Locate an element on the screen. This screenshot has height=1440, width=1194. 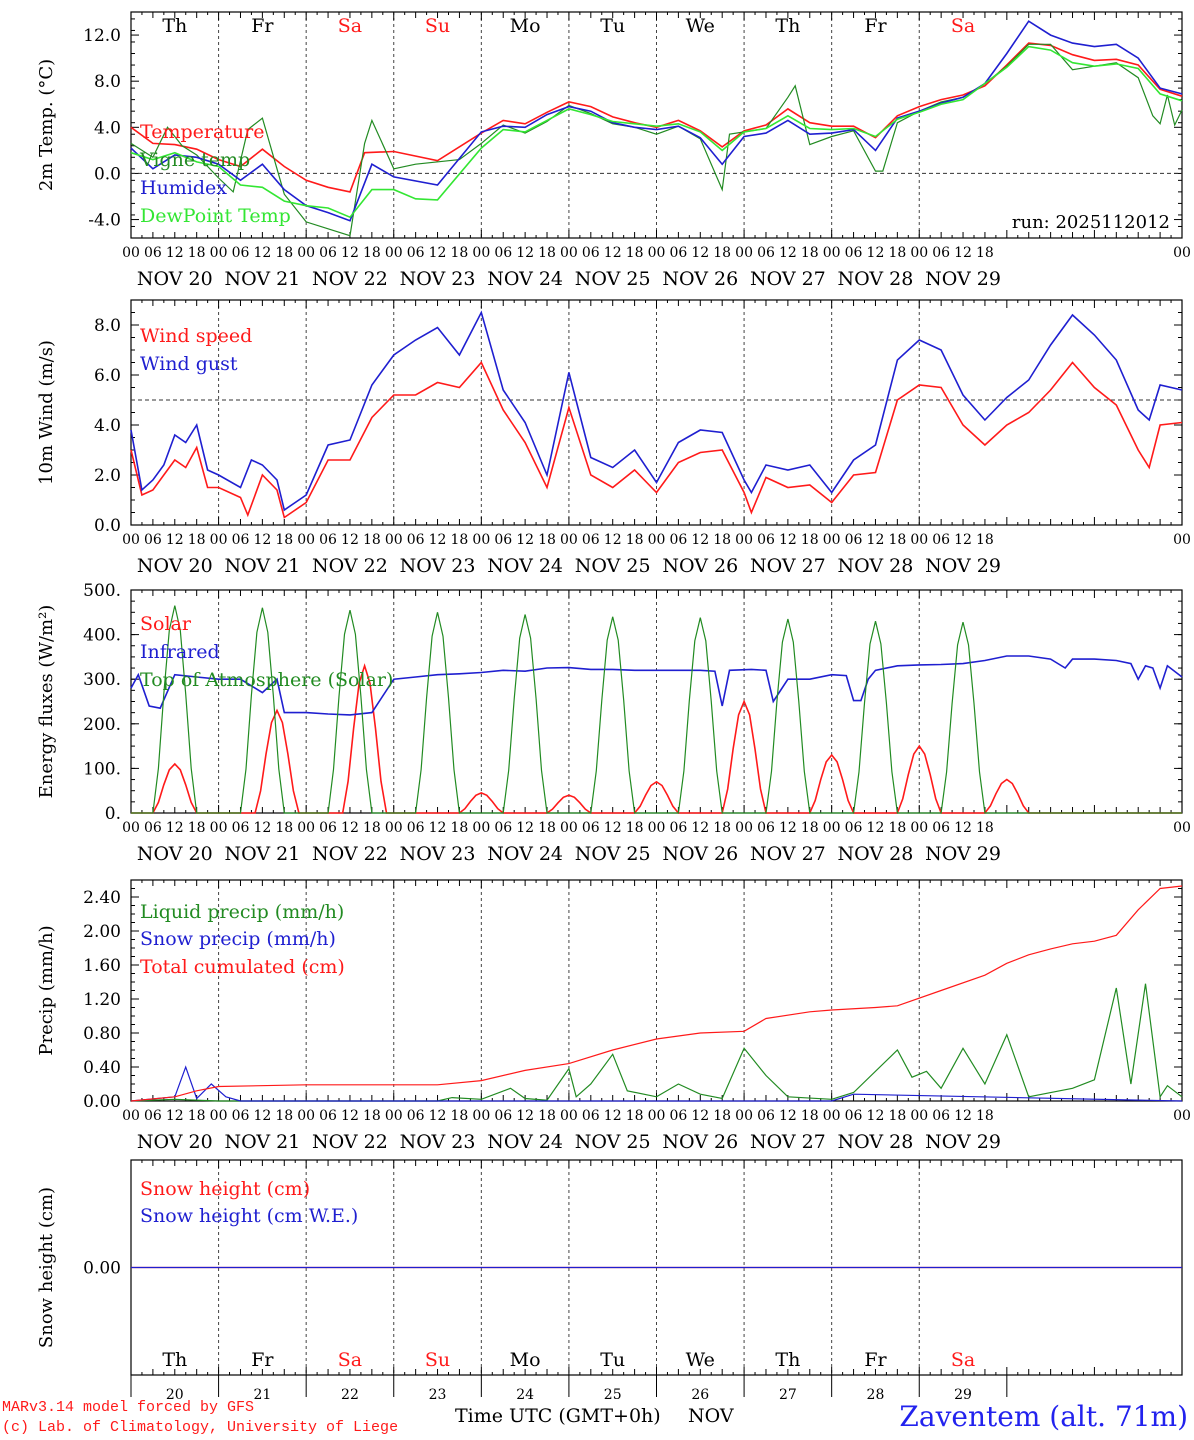
y-axis-label: Precip (mm/h) is located at coordinates (46, 990).